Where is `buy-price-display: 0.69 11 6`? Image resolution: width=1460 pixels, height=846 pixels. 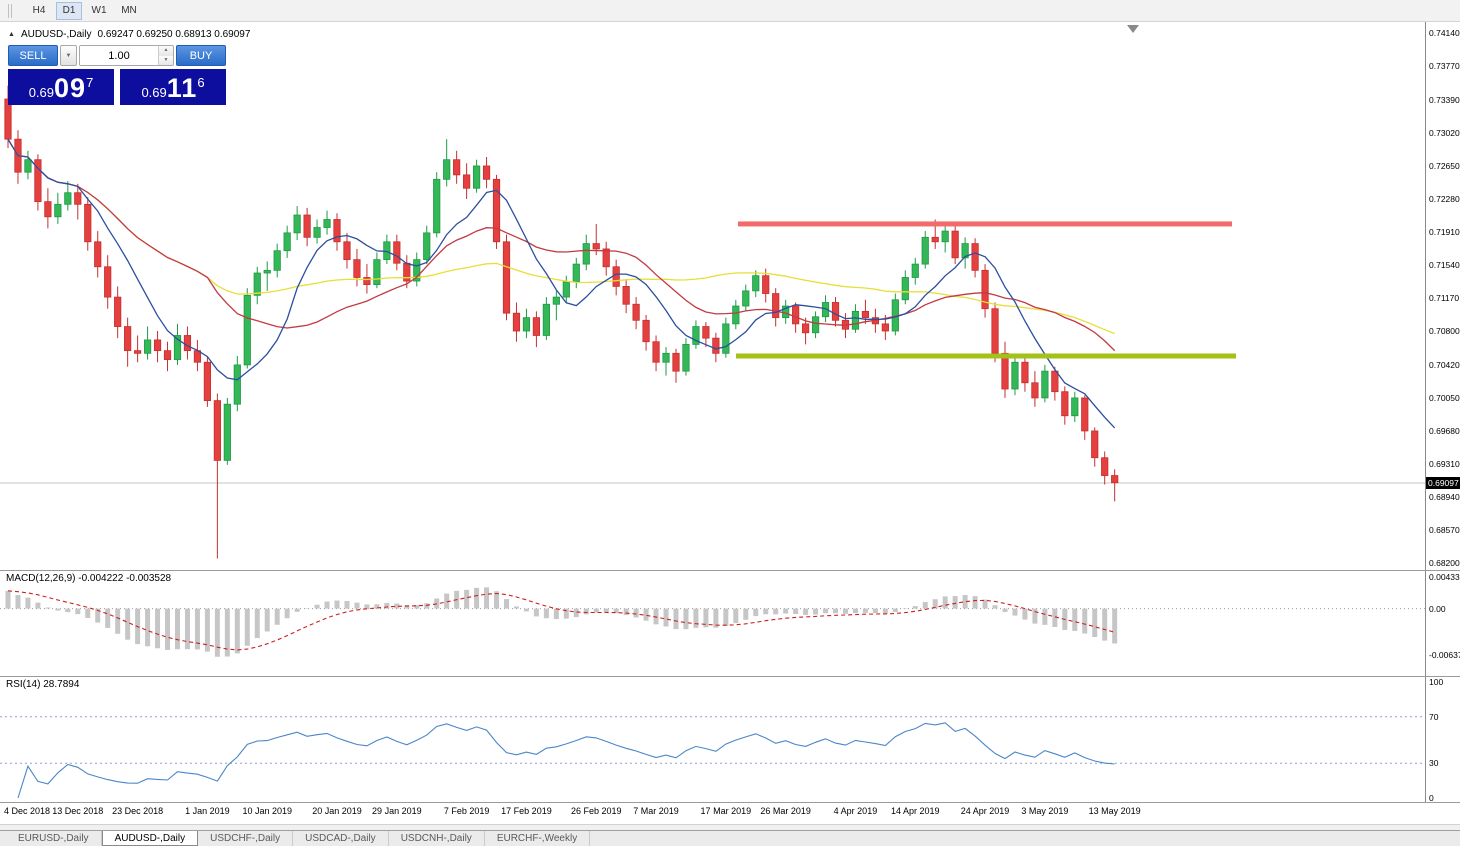 buy-price-display: 0.69 11 6 is located at coordinates (173, 87).